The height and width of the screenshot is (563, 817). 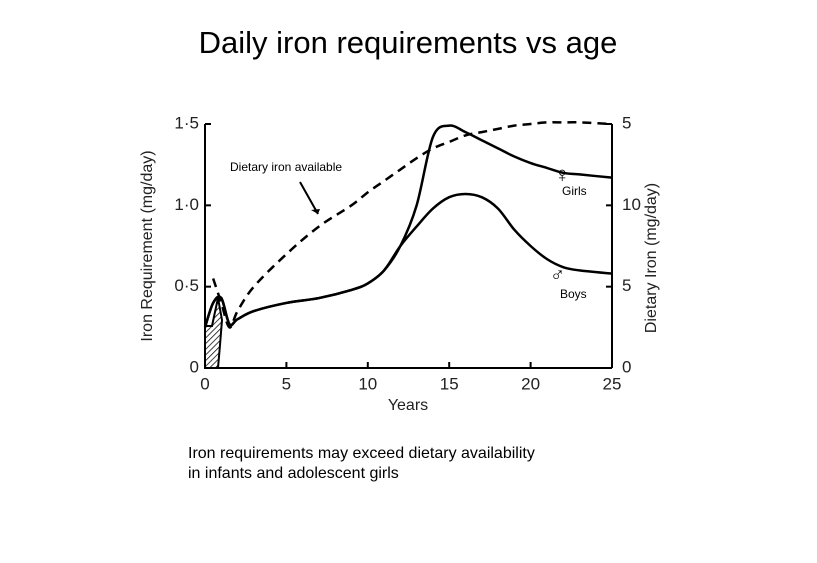 What do you see at coordinates (557, 275) in the screenshot?
I see `boys-symbol: ♂` at bounding box center [557, 275].